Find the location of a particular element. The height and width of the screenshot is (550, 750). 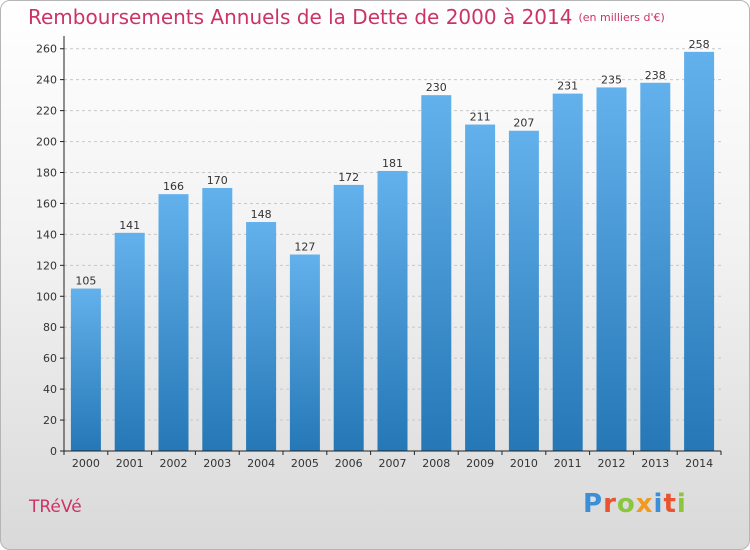

x-tick-label: 2014 is located at coordinates (699, 463).